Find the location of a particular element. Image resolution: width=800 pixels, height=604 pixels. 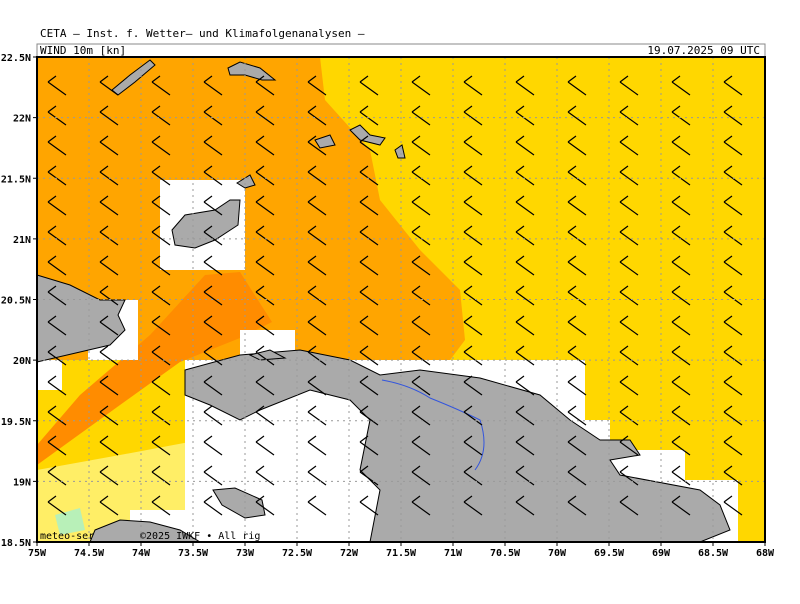

y-tick-label: 21.5N is located at coordinates (16, 179).